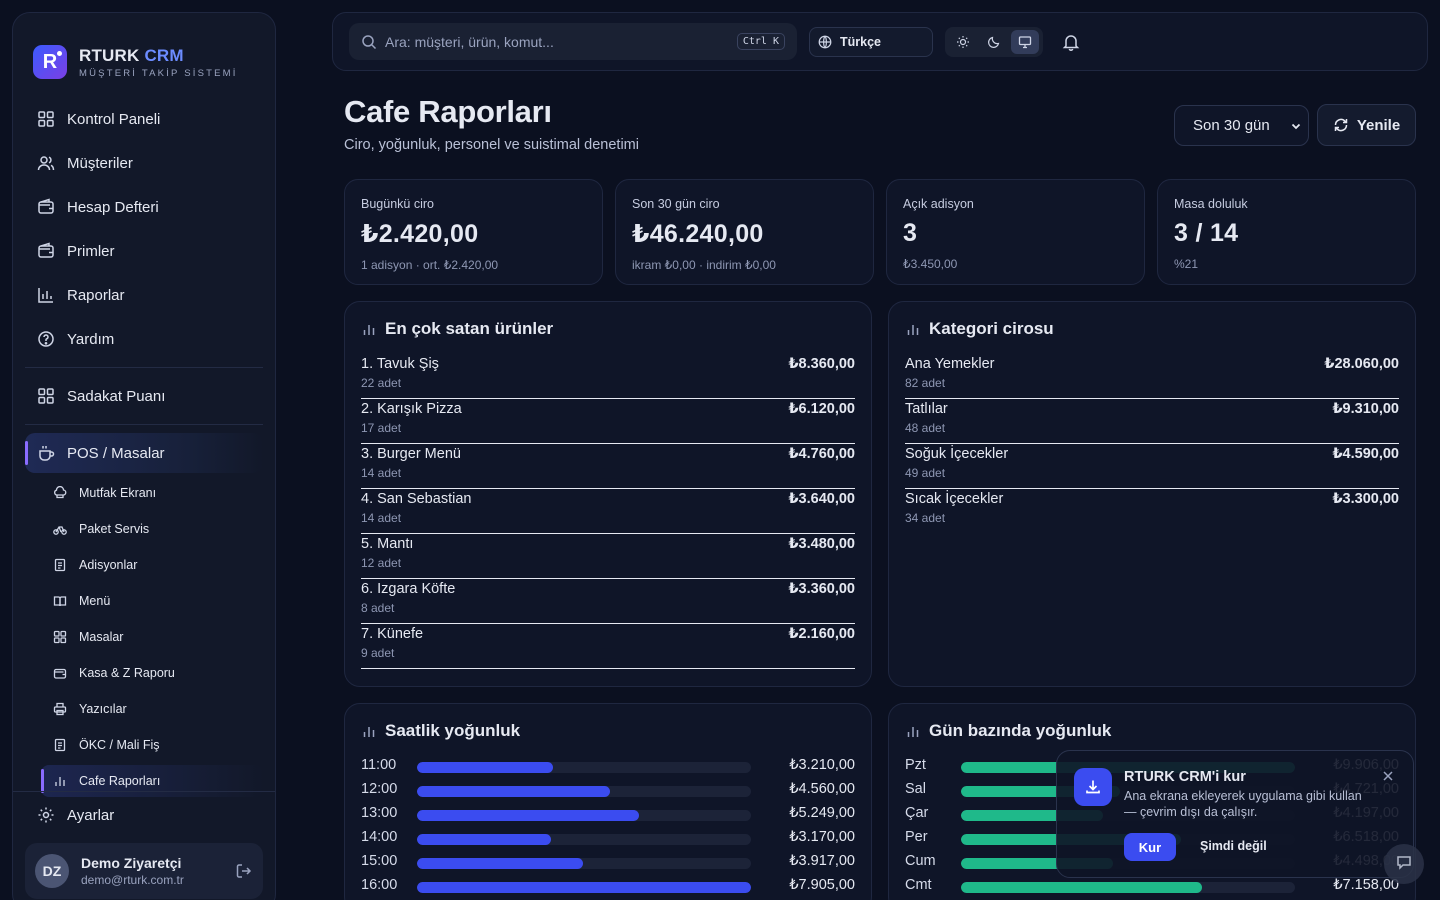 The width and height of the screenshot is (1440, 900). I want to click on list-item: Sıcak İçecekler 34 adet ₺3.300,00, so click(1152, 511).